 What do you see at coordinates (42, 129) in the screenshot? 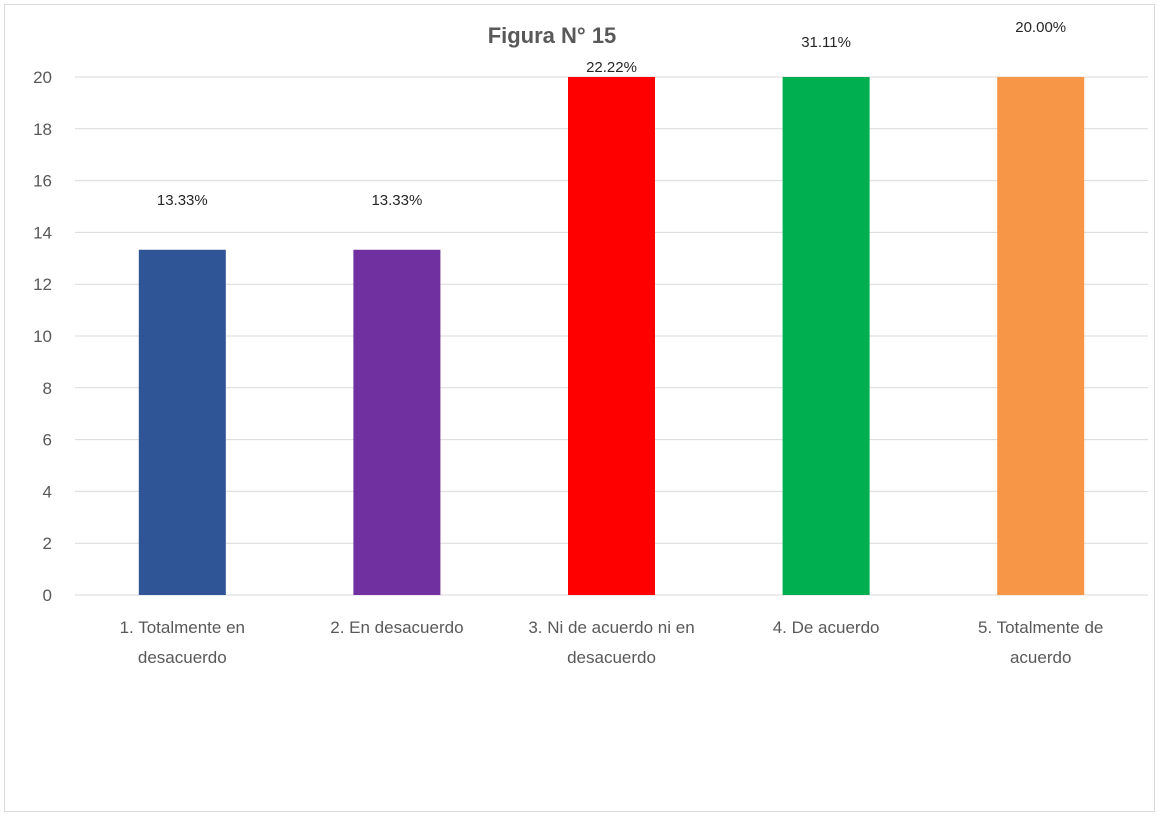
I see `y-tick-label: 18` at bounding box center [42, 129].